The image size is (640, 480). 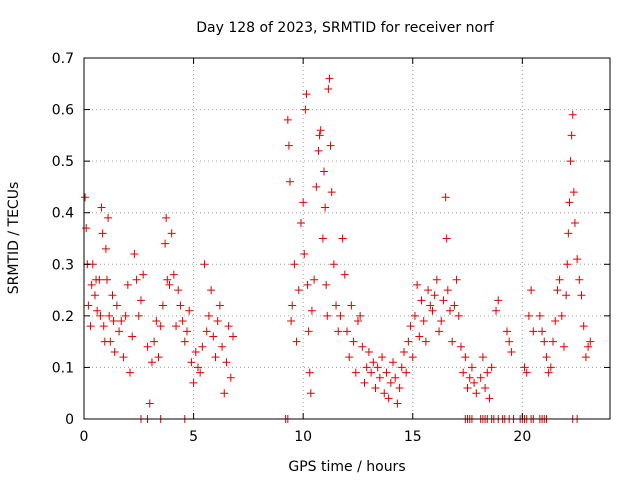 I want to click on y-axis-label: SRMTID / TECUs, so click(x=14, y=238).